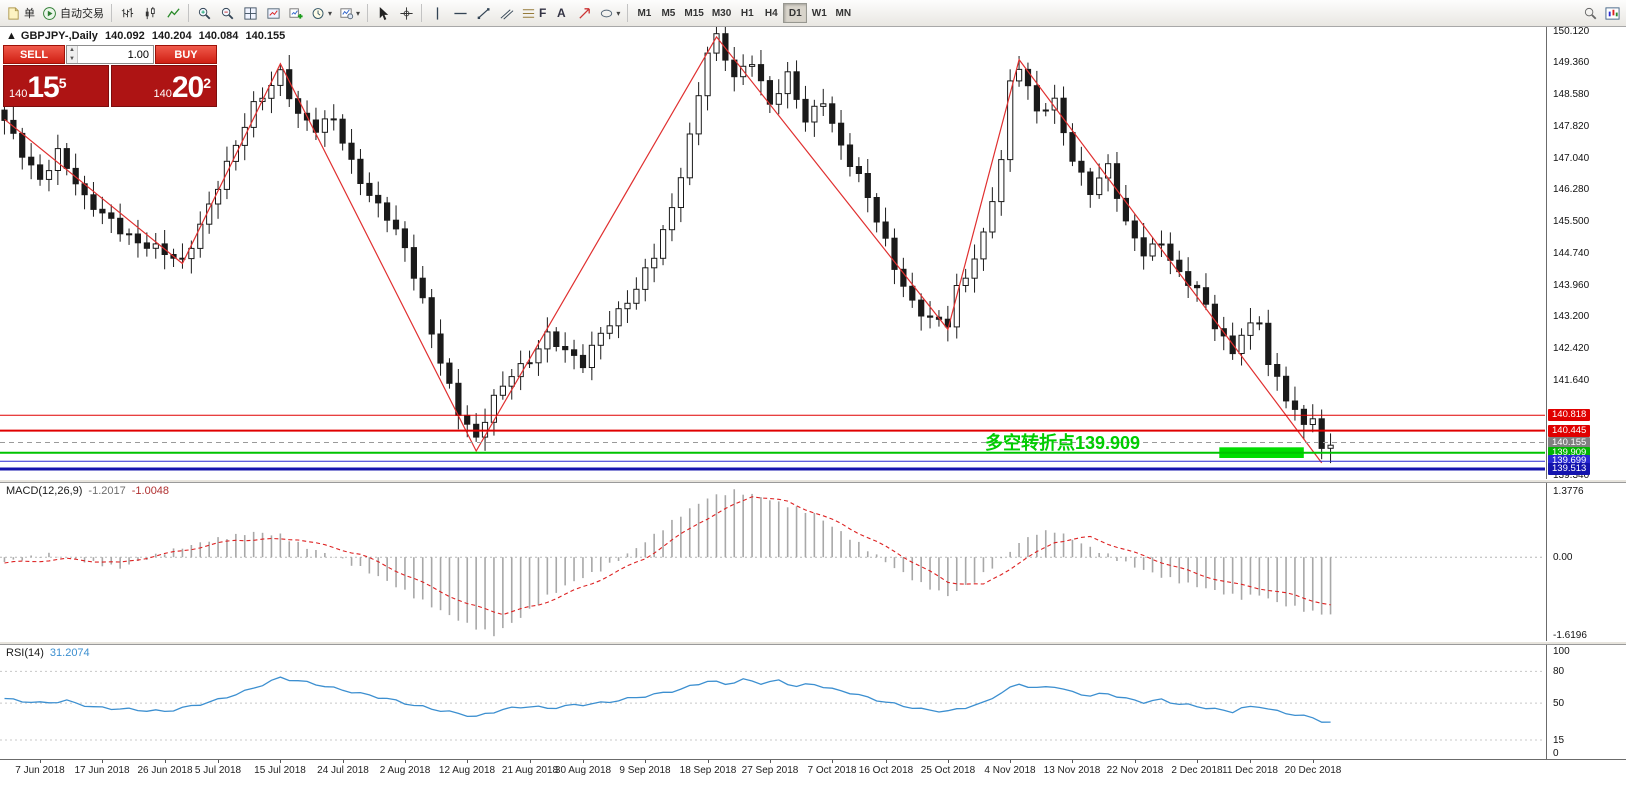 Image resolution: width=1626 pixels, height=811 pixels. What do you see at coordinates (1612, 13) in the screenshot?
I see `new-chart-window-button` at bounding box center [1612, 13].